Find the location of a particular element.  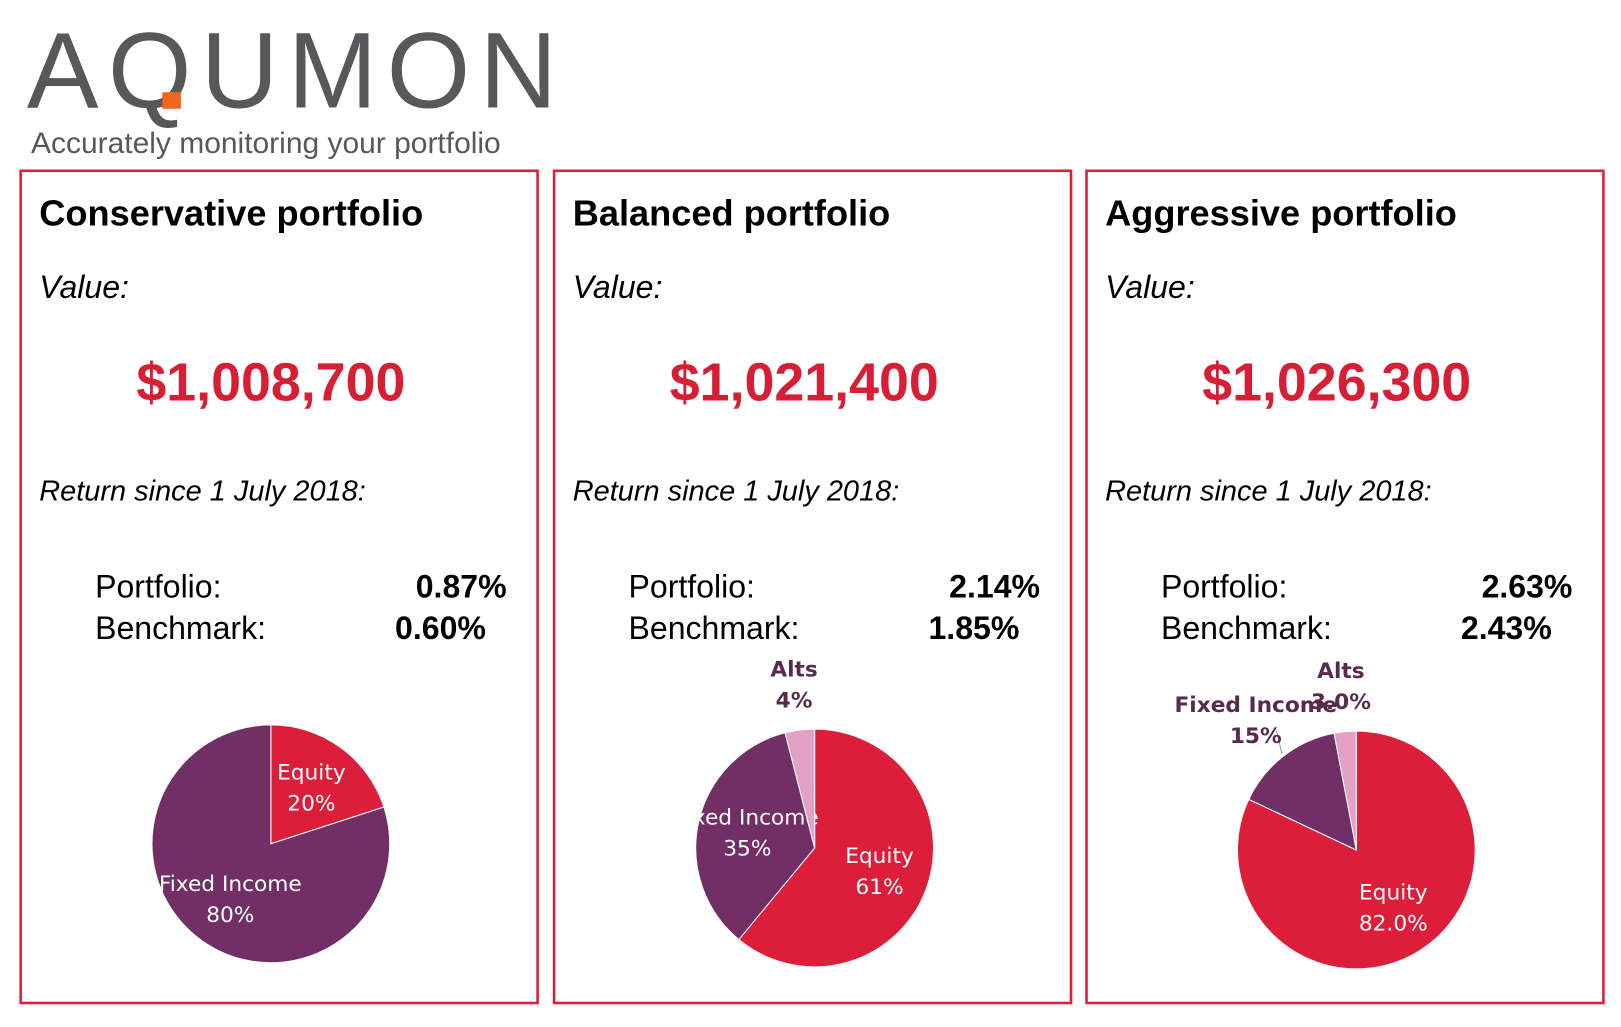

portfolio-value: $1,021,400 is located at coordinates (804, 382).